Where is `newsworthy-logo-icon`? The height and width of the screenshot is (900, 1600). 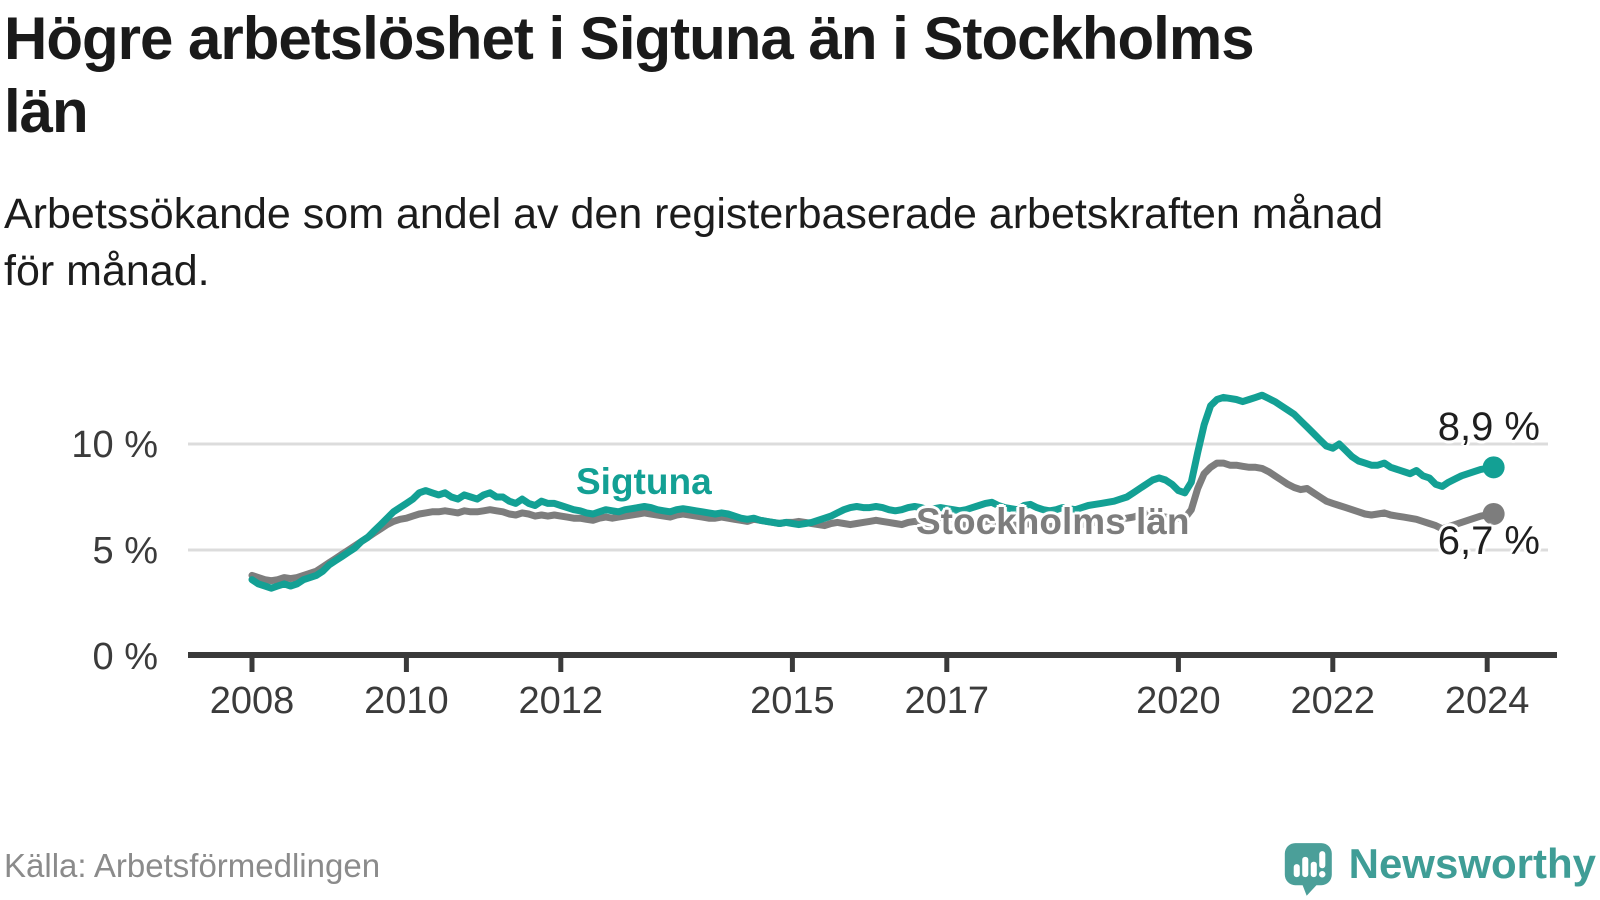
newsworthy-logo-icon is located at coordinates (1308, 869).